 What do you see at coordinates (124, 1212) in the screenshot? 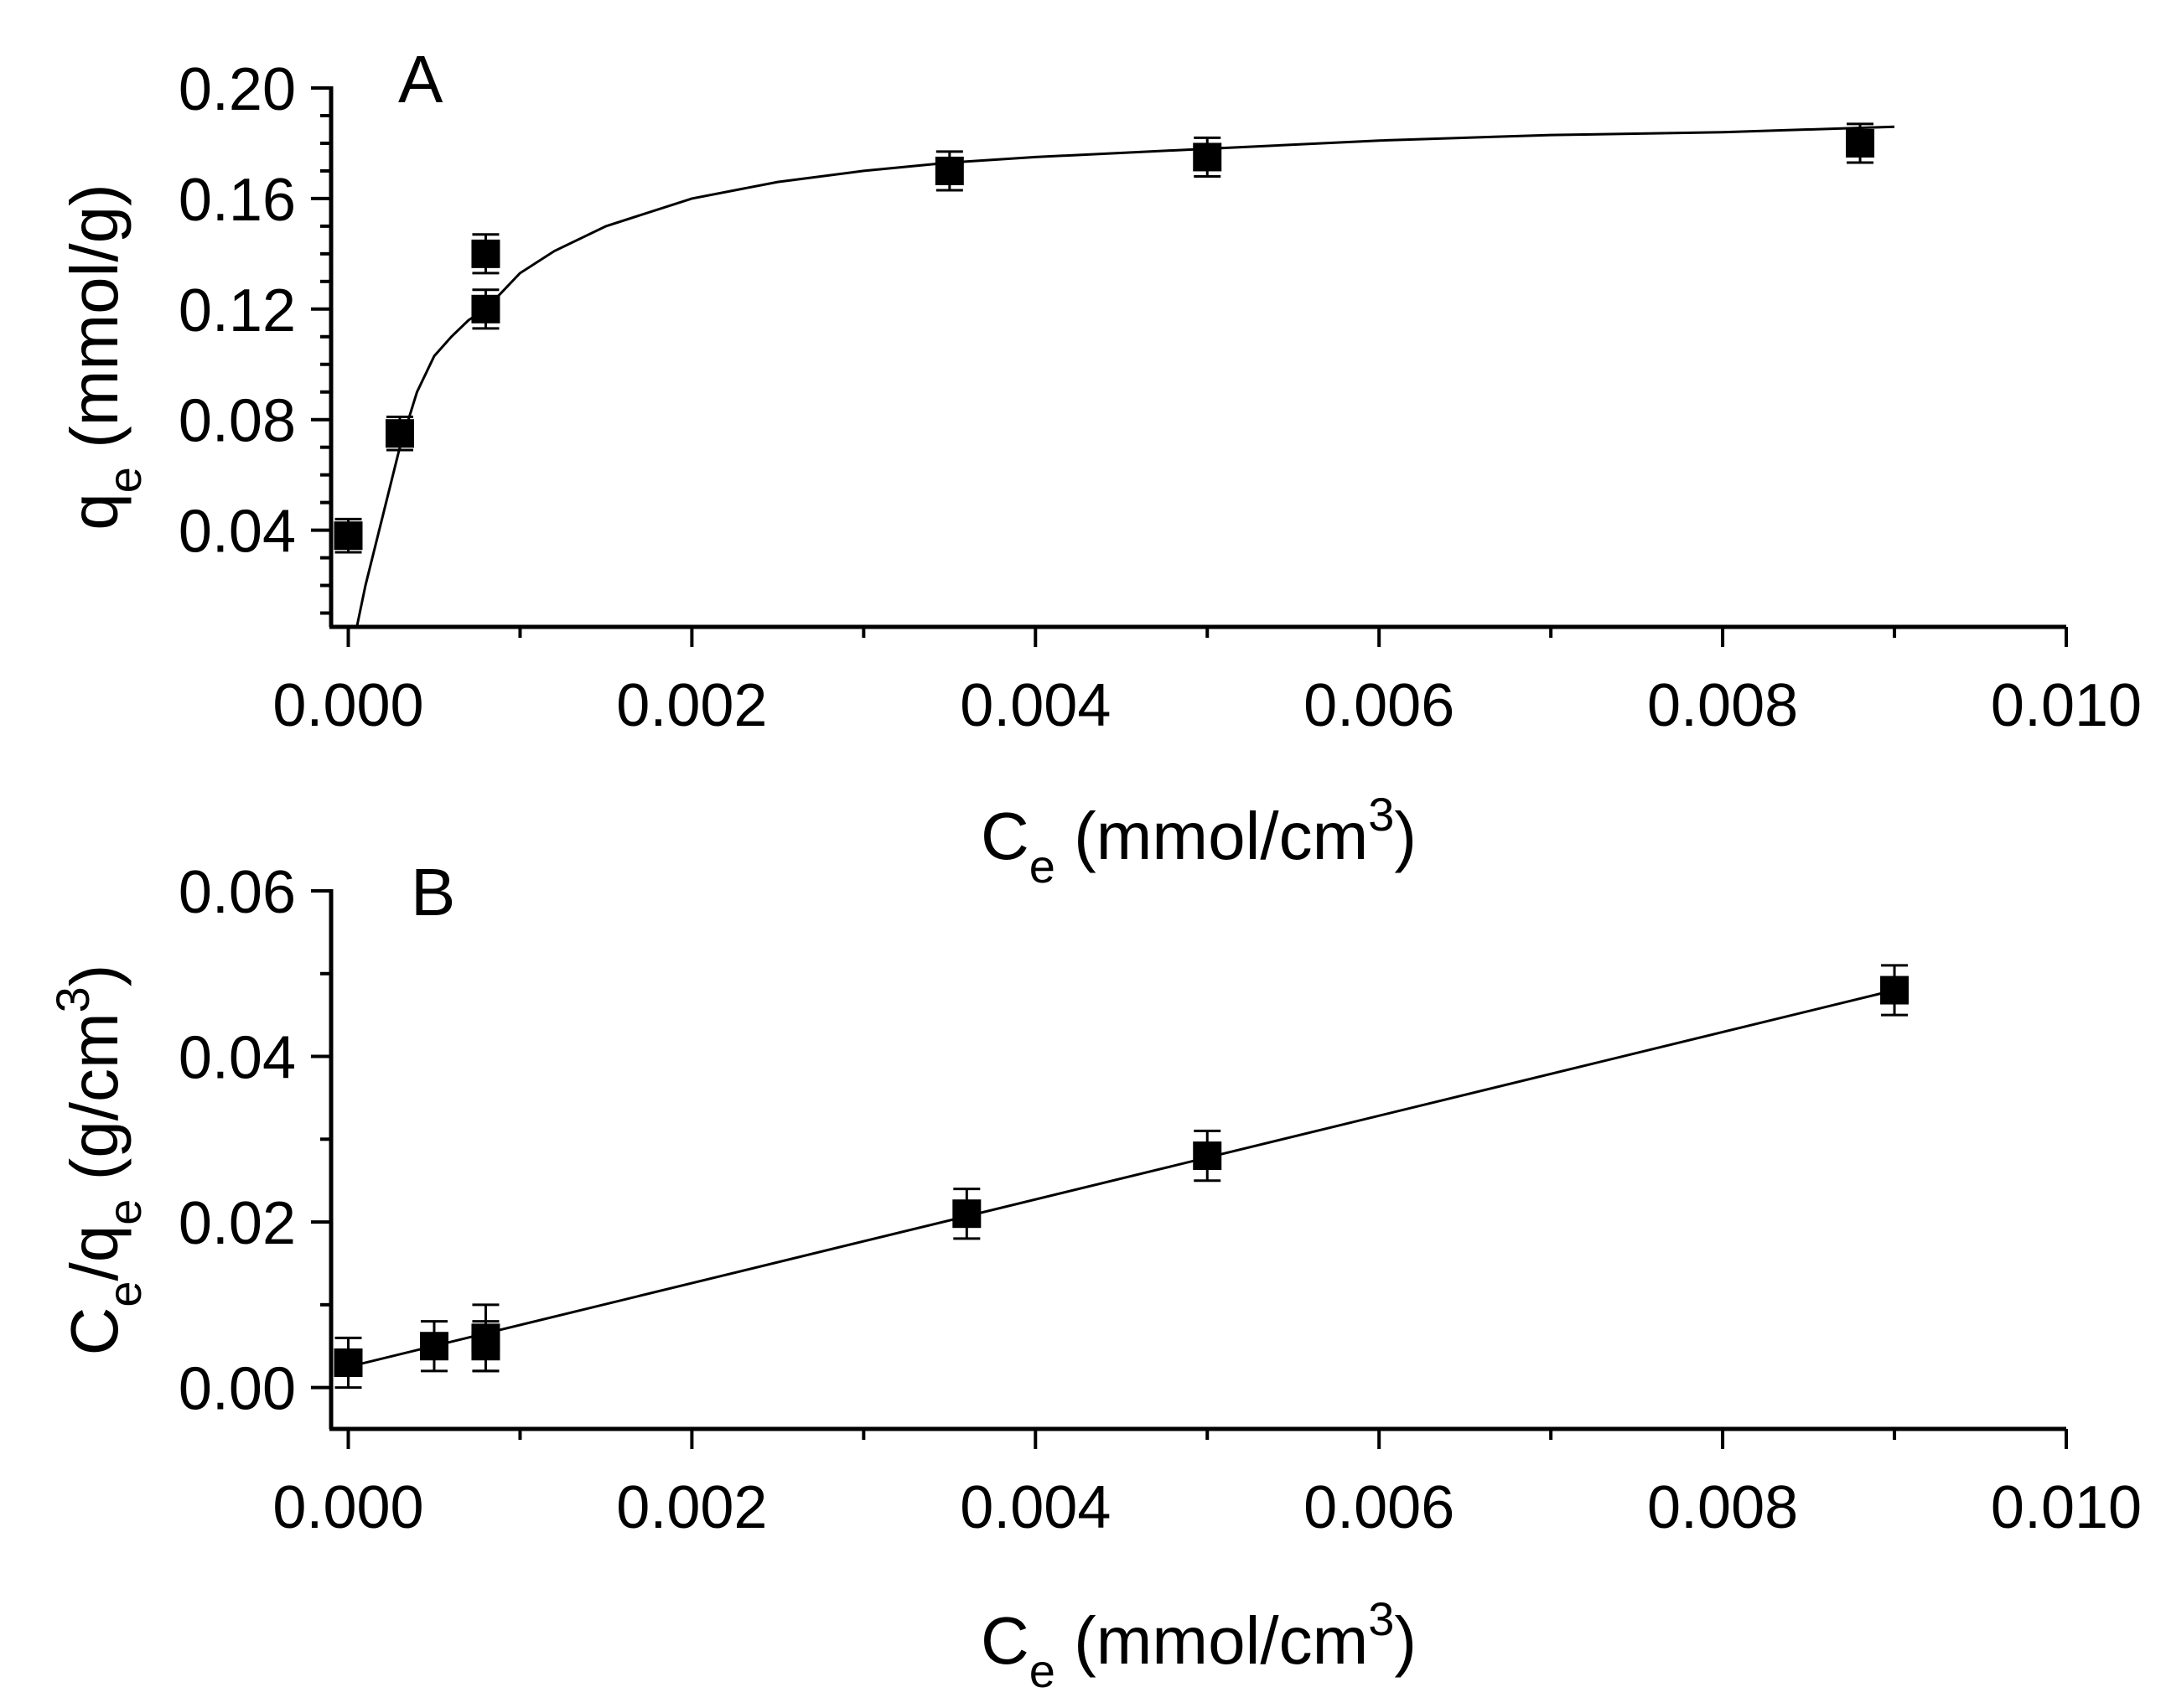
I see `y-title-subscript-2: e` at bounding box center [124, 1212].